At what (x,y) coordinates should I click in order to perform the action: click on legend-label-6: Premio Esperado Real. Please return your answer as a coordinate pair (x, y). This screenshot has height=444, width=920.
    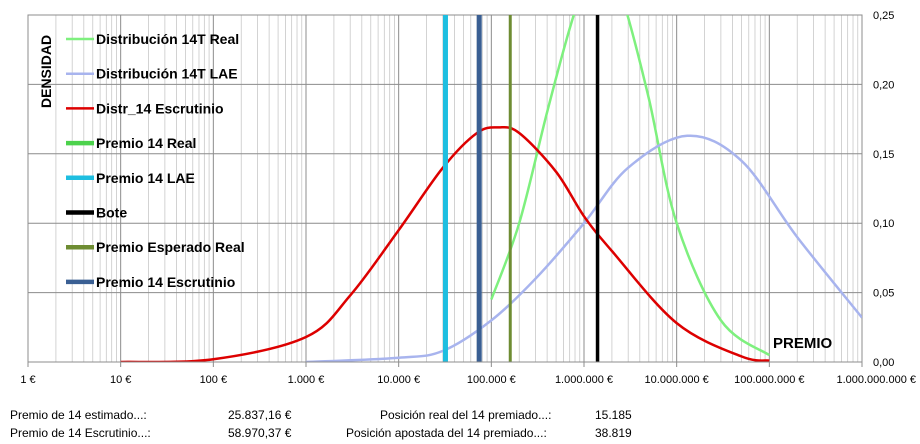
    Looking at the image, I should click on (170, 247).